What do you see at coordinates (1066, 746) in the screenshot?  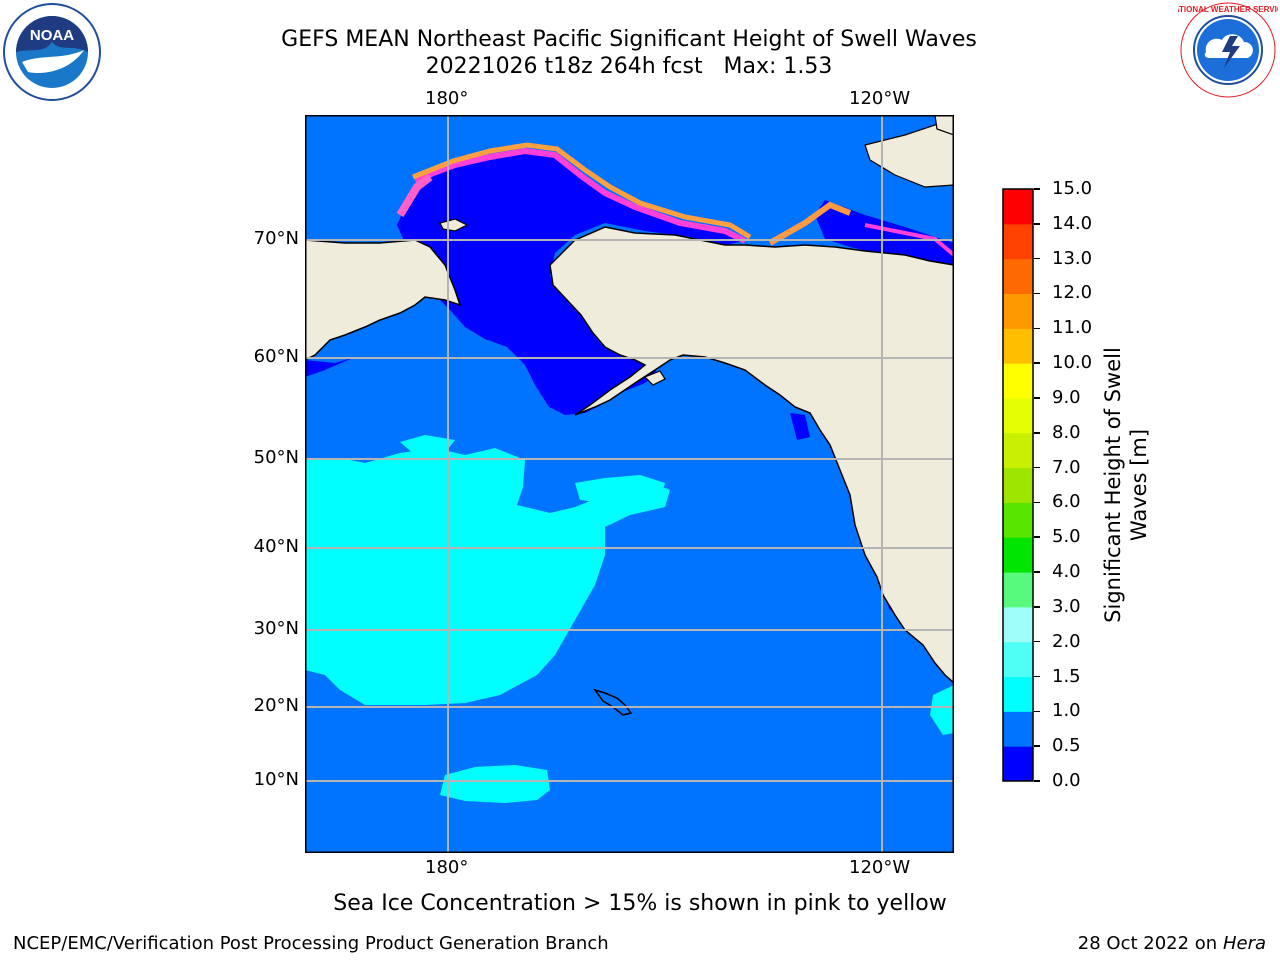 I see `colorbar-tick-label: 0.5` at bounding box center [1066, 746].